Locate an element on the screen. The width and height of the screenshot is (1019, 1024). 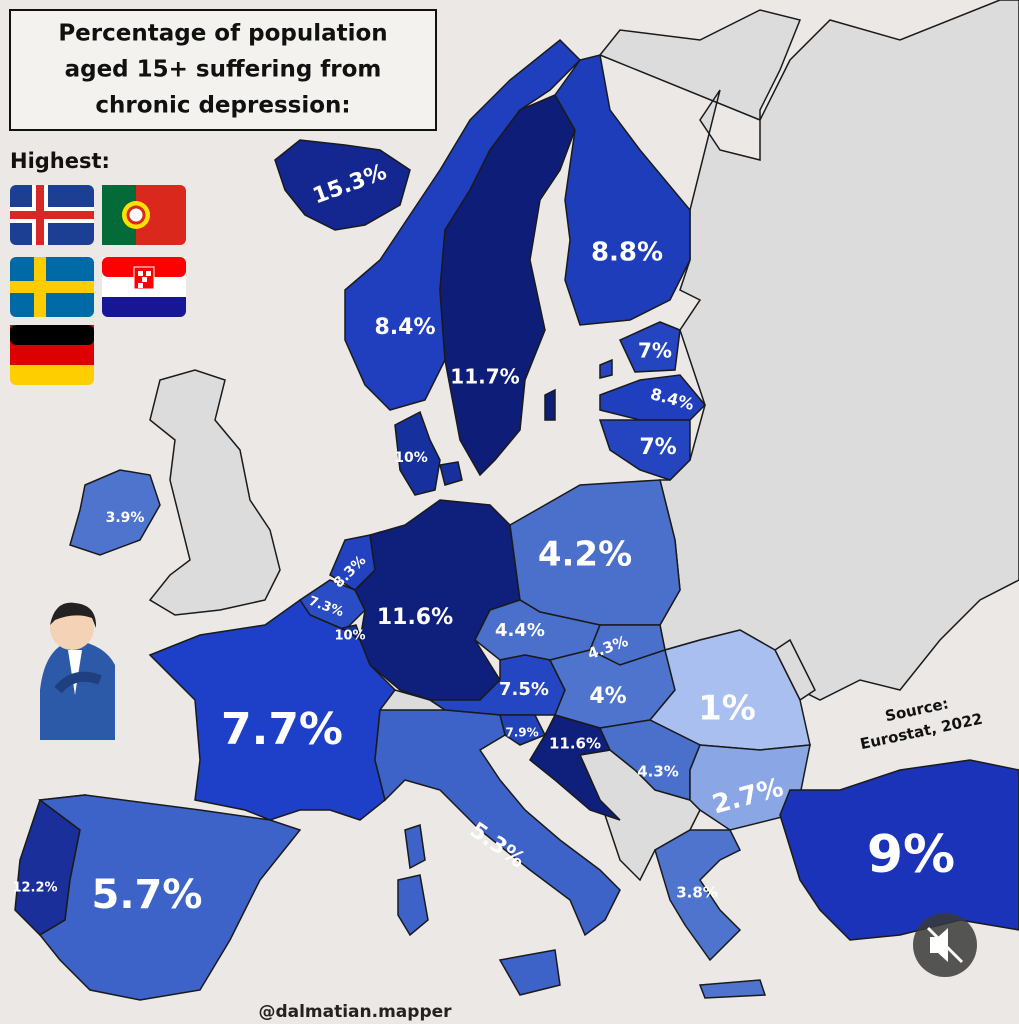
country-label: 8.8% is located at coordinates (627, 253).